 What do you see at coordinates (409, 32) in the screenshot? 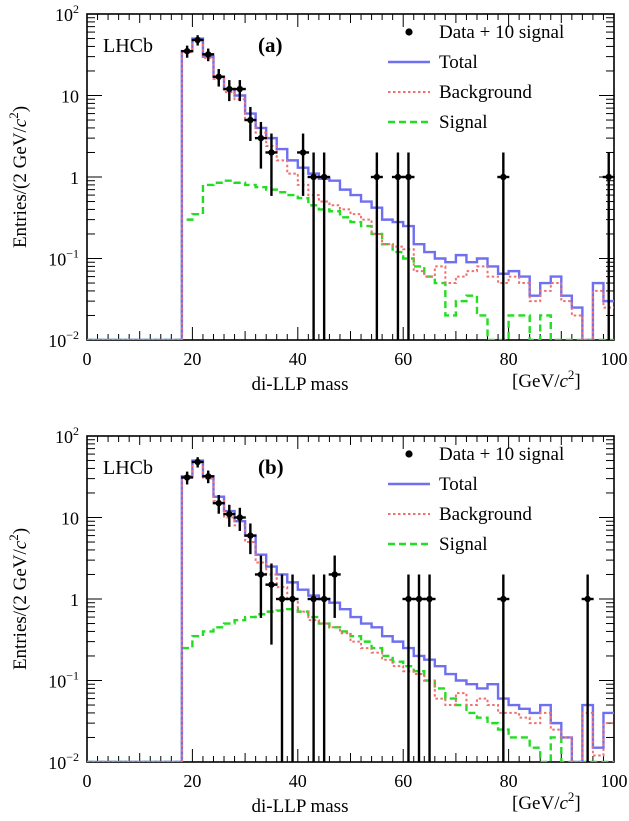
I see `legend-marker` at bounding box center [409, 32].